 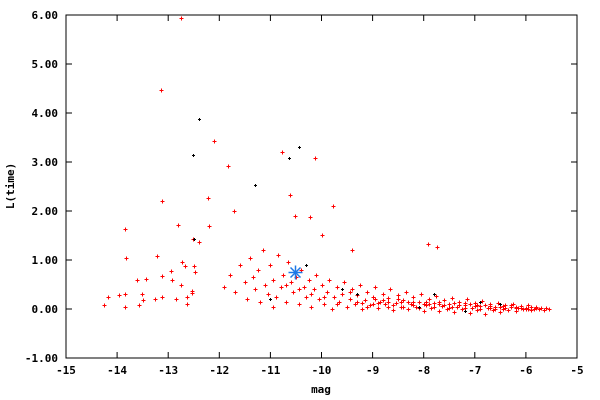 What do you see at coordinates (576, 370) in the screenshot?
I see `x-tick-label: -5` at bounding box center [576, 370].